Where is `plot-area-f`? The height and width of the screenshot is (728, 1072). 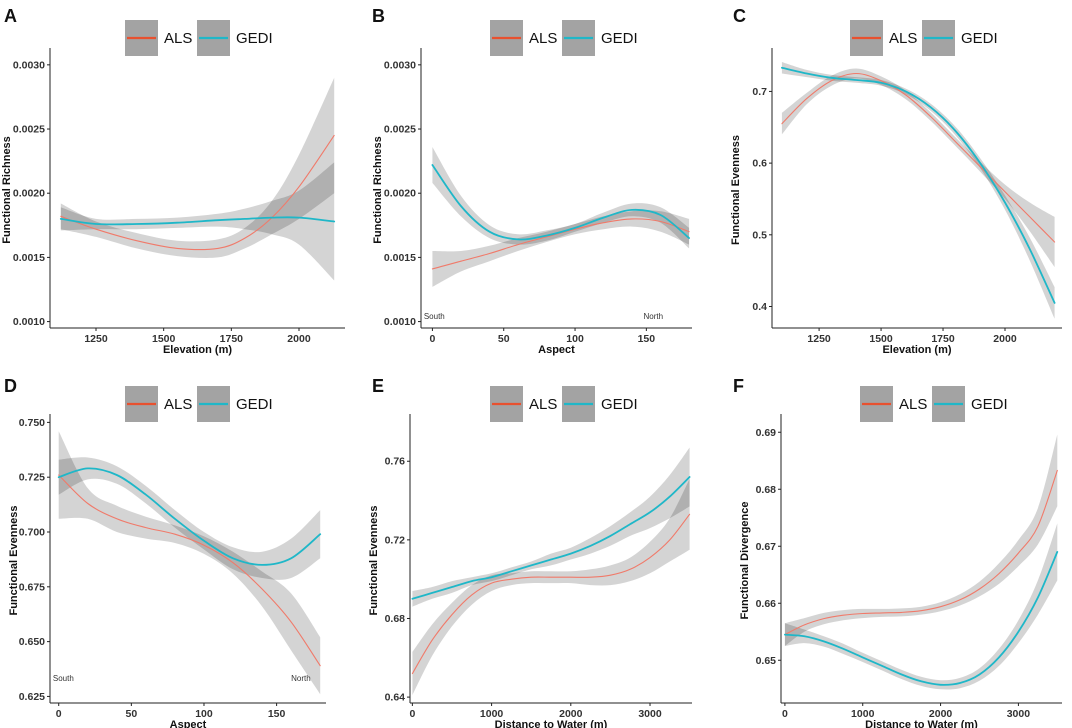 plot-area-f is located at coordinates (921, 562).